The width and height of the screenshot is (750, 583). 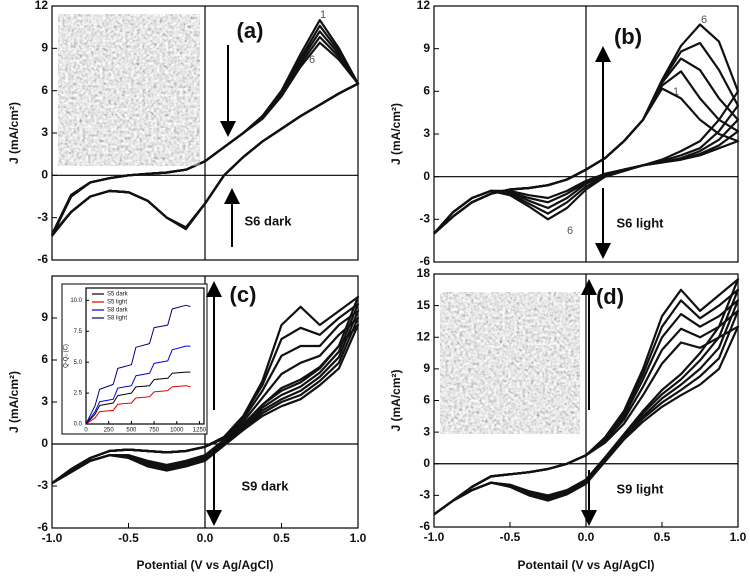 I want to click on x-tick-label: 1000, so click(x=177, y=431).